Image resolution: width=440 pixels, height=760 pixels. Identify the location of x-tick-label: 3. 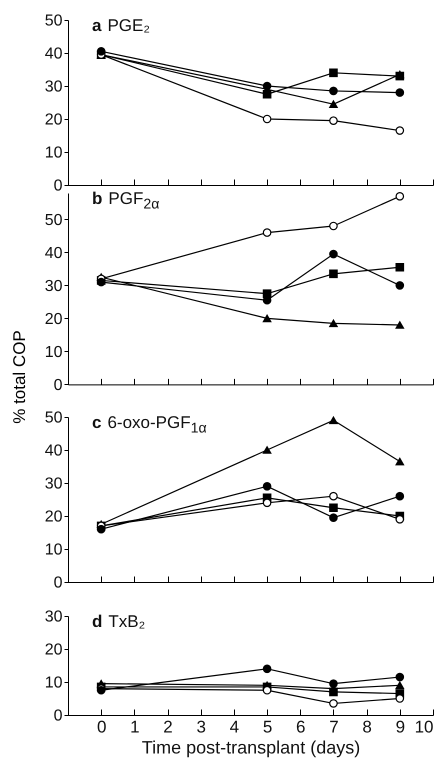
(201, 727).